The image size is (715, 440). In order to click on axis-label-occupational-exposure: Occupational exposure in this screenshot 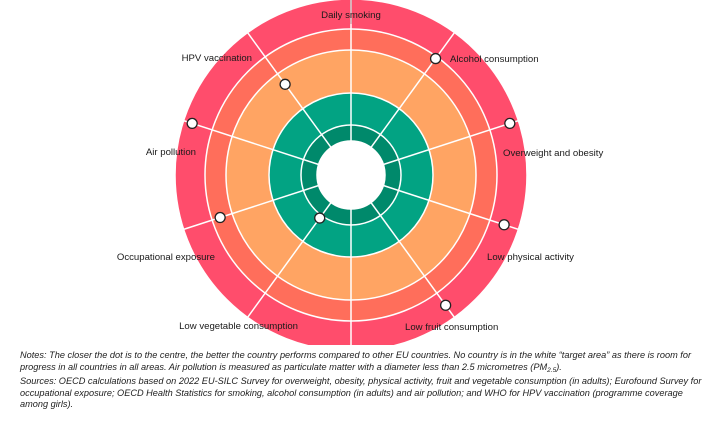, I will do `click(166, 257)`.